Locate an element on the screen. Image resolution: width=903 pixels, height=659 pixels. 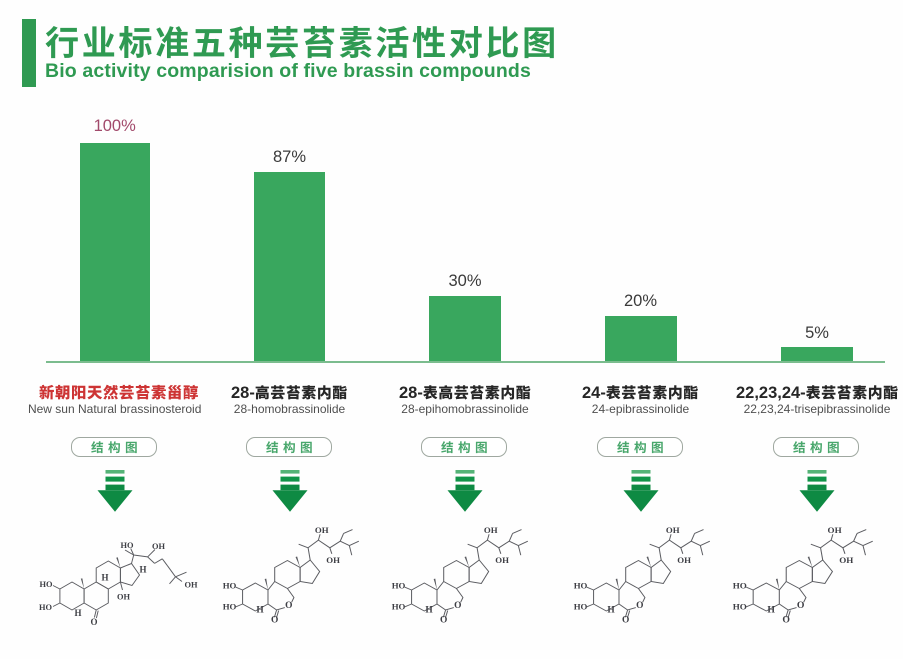
svg-text: 24- is located at coordinates (594, 393).